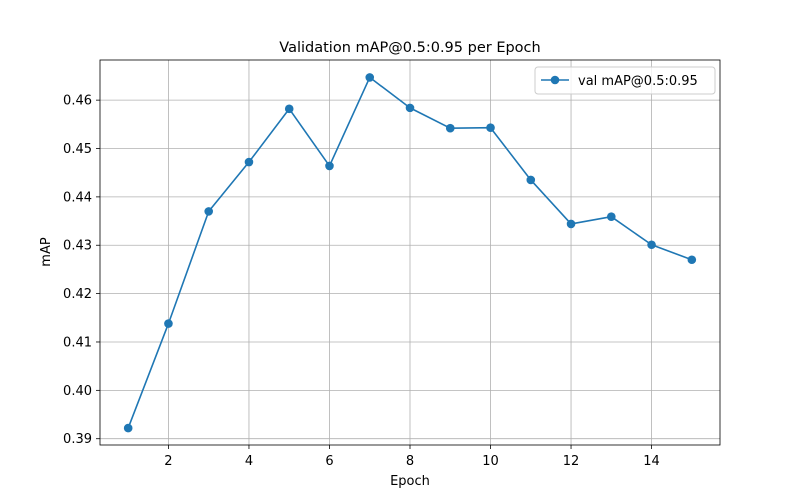 The width and height of the screenshot is (800, 500). I want to click on legend-label: val mAP@0.5:0.95, so click(638, 81).